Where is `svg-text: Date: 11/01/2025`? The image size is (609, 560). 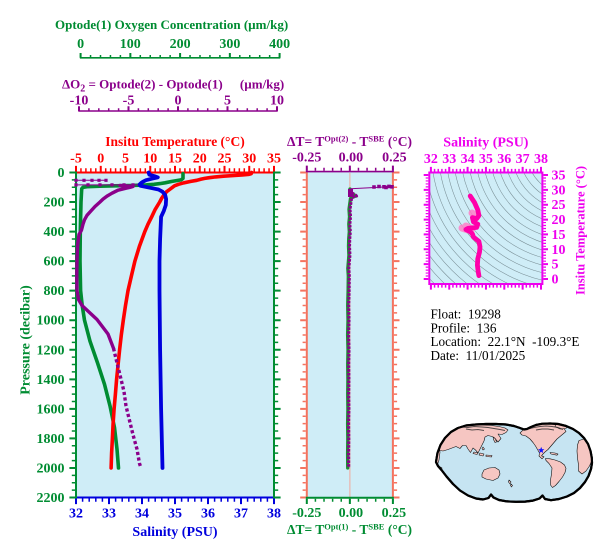
svg-text: Date: 11/01/2025 is located at coordinates (478, 355).